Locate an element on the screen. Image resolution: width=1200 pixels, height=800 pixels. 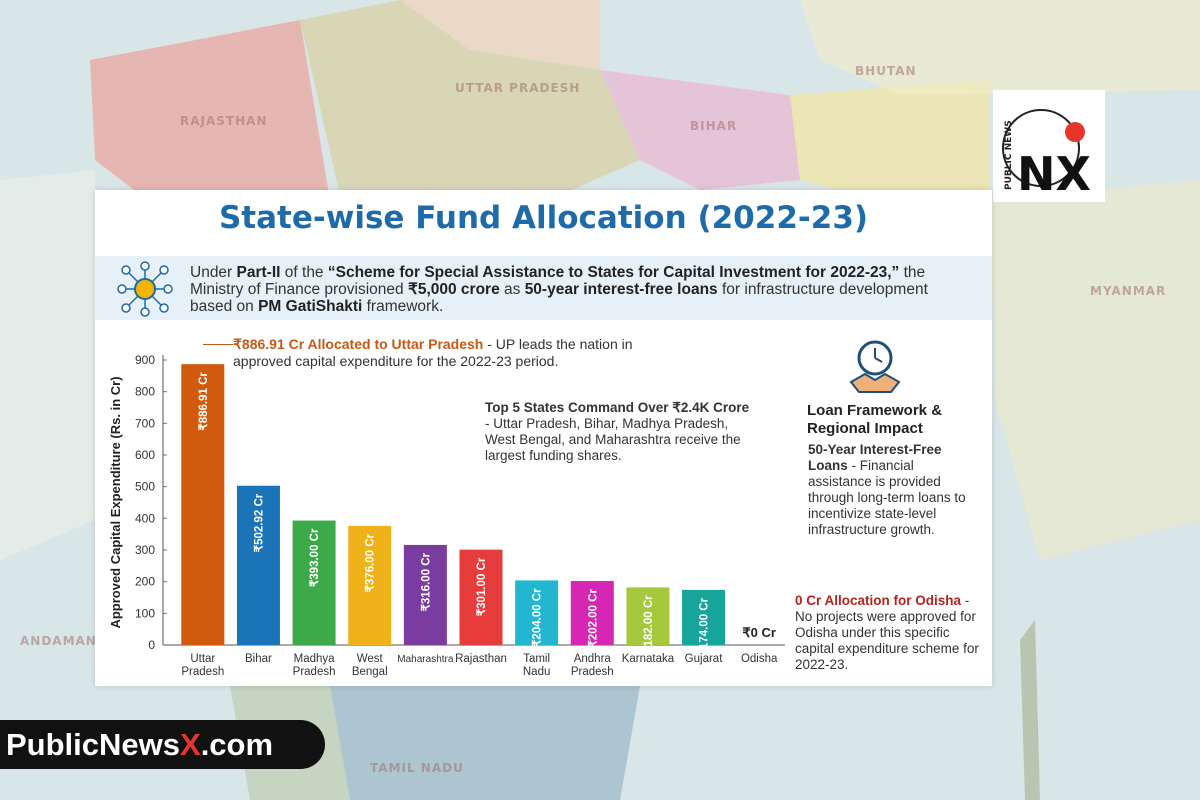
y-tick-label: 800 is located at coordinates (145, 392).